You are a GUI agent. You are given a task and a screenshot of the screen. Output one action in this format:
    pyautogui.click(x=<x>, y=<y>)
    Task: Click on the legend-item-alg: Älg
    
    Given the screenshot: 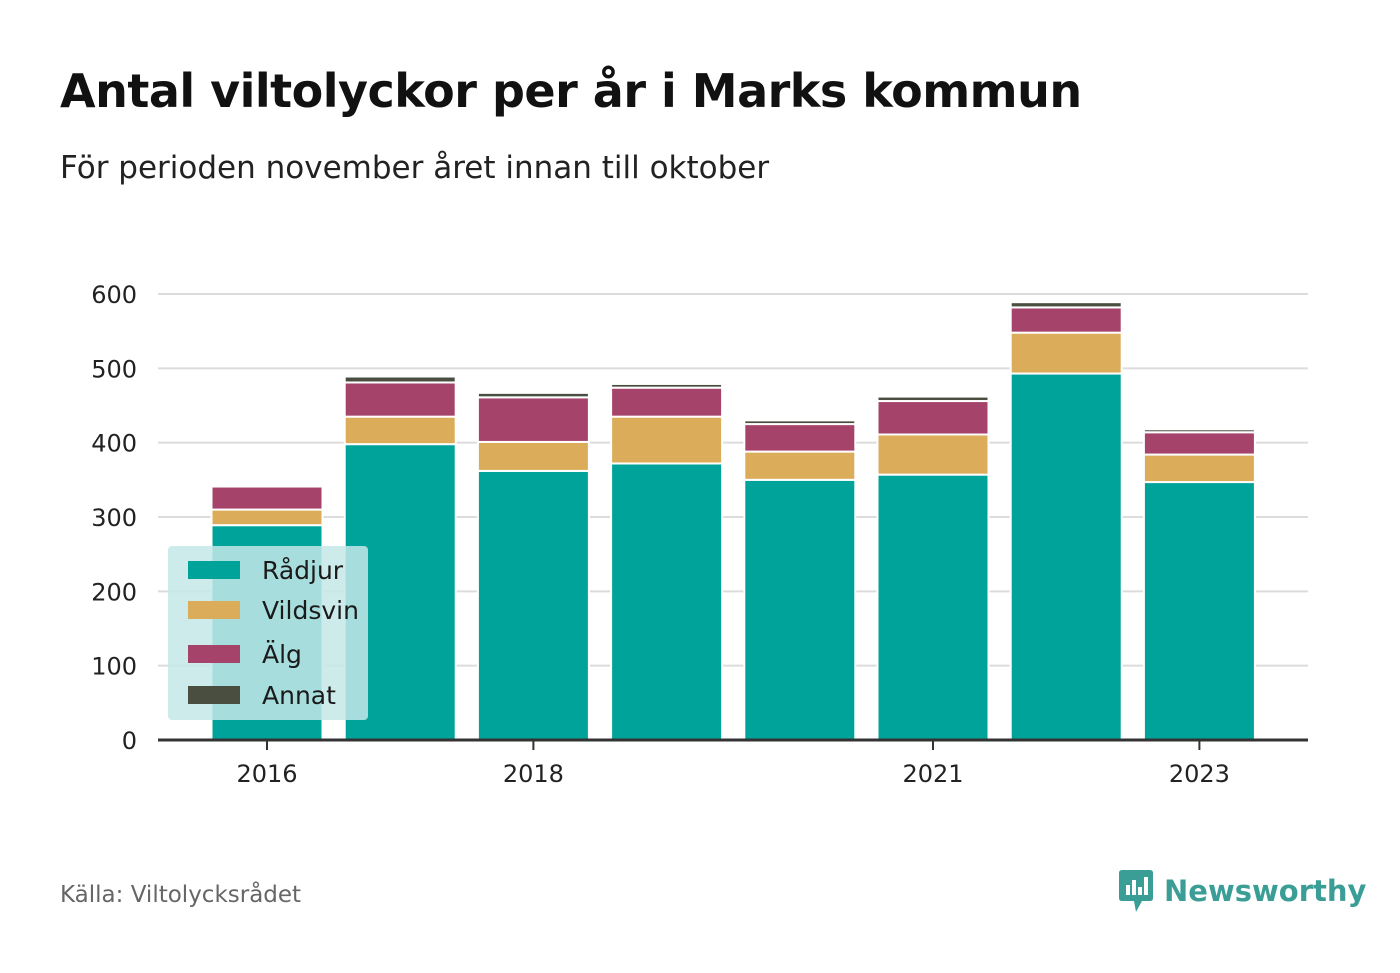 What is the action you would take?
    pyautogui.click(x=245, y=654)
    